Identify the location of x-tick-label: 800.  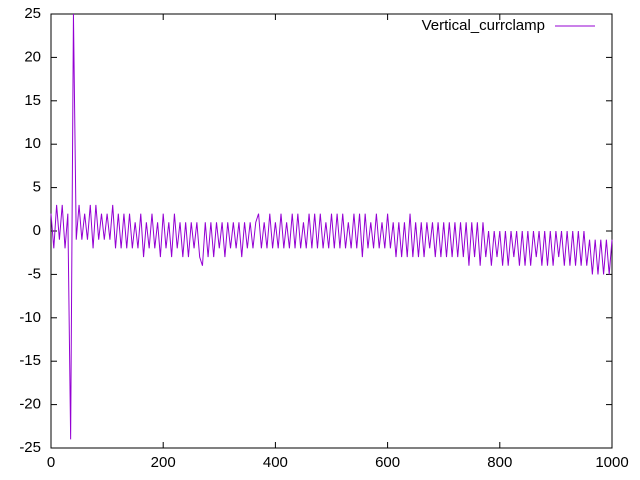
(499, 462).